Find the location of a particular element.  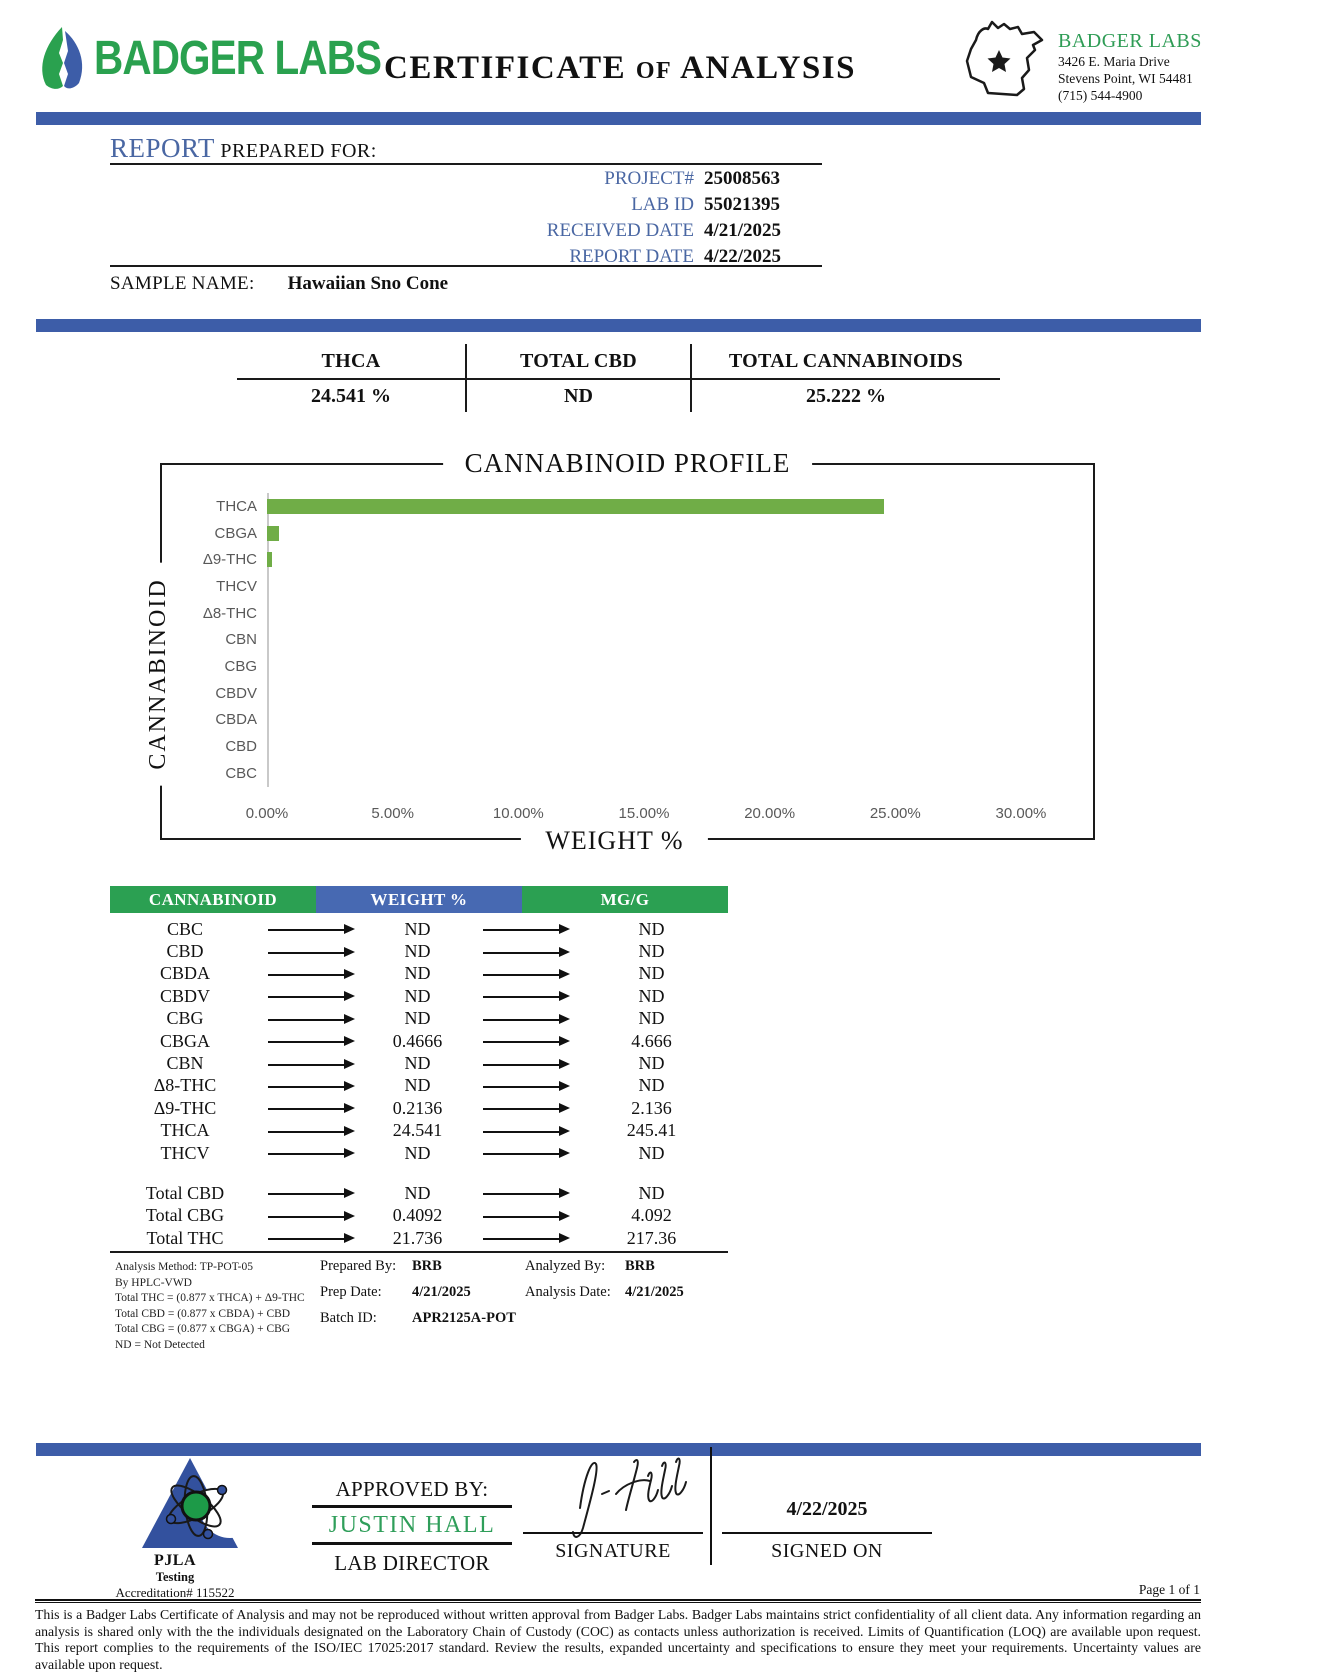

lab-phone: (715) 544-4900 is located at coordinates (1100, 95).